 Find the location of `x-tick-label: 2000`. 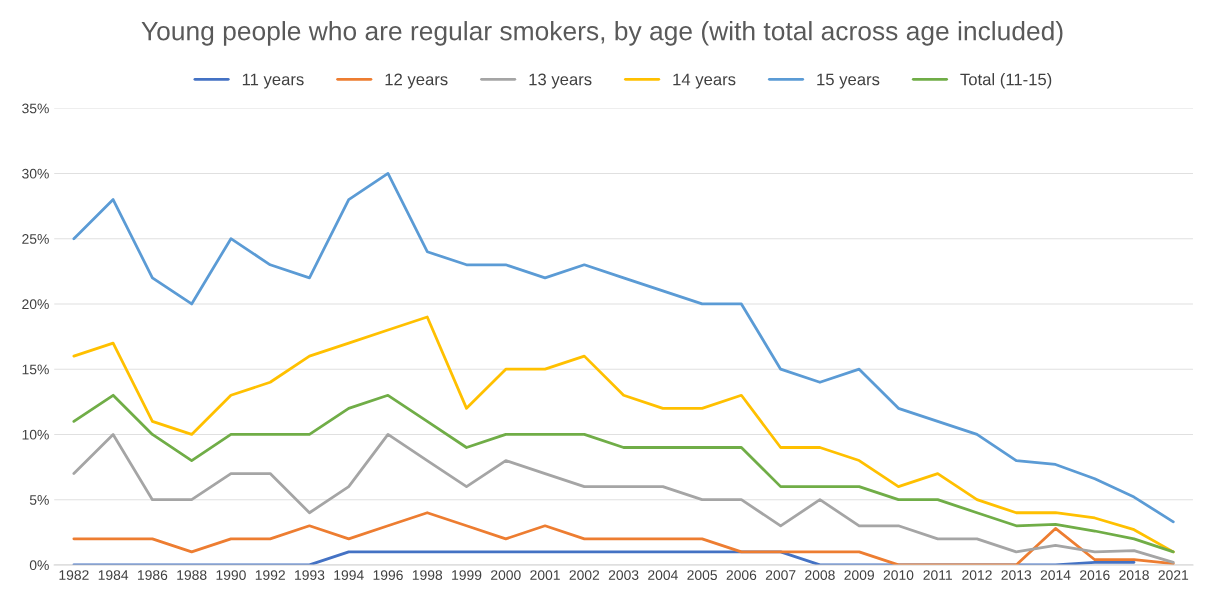

x-tick-label: 2000 is located at coordinates (506, 575).